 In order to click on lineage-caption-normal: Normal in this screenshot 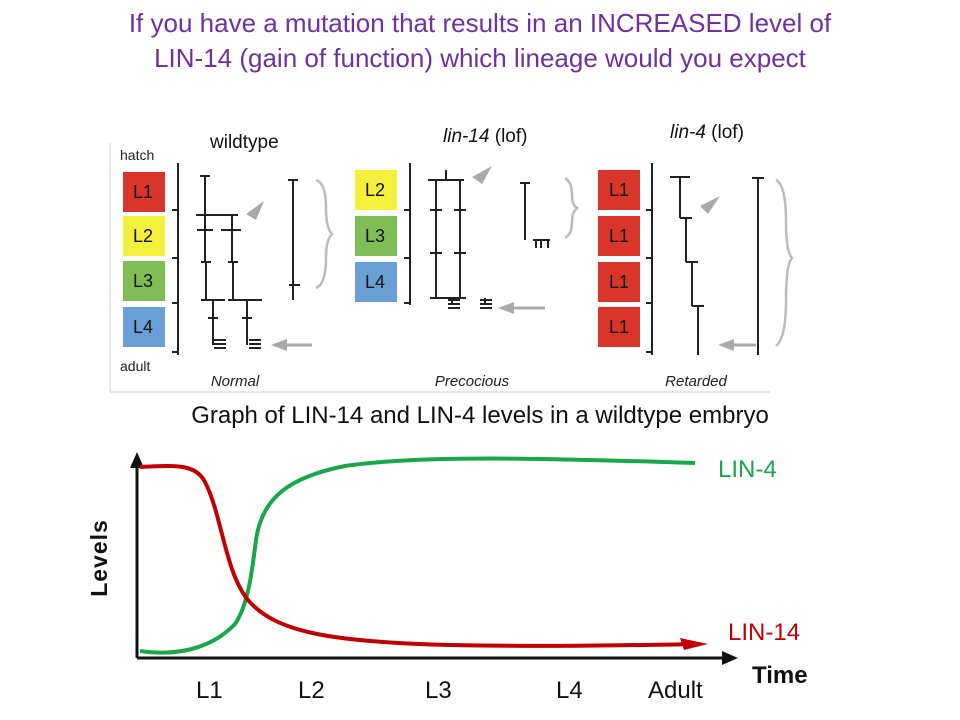, I will do `click(235, 381)`.